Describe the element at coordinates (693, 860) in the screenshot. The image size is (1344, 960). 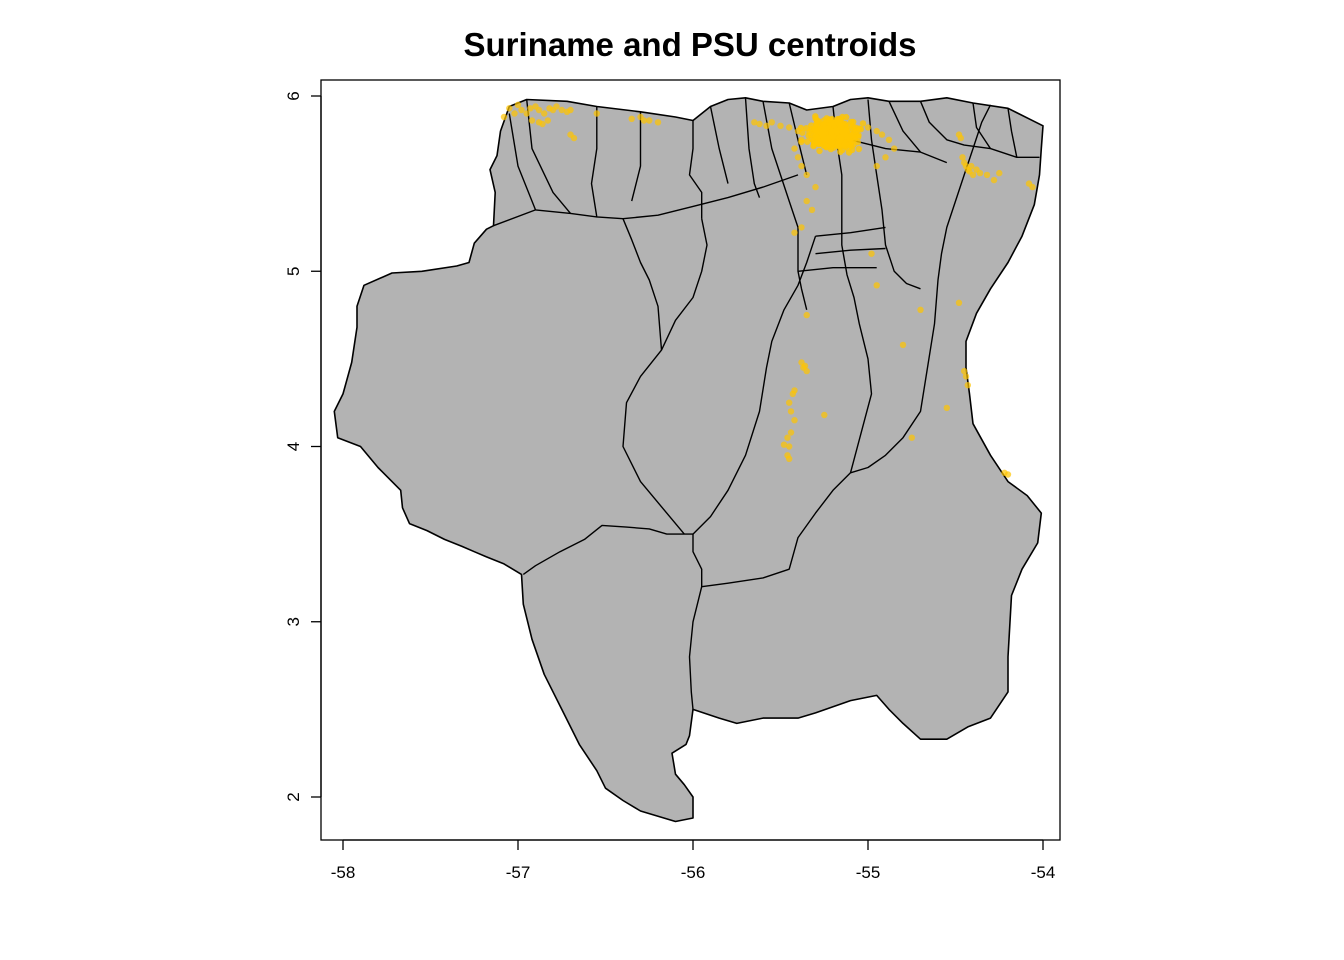
I see `x-axis: -58 -57 -56 -55 -54` at that location.